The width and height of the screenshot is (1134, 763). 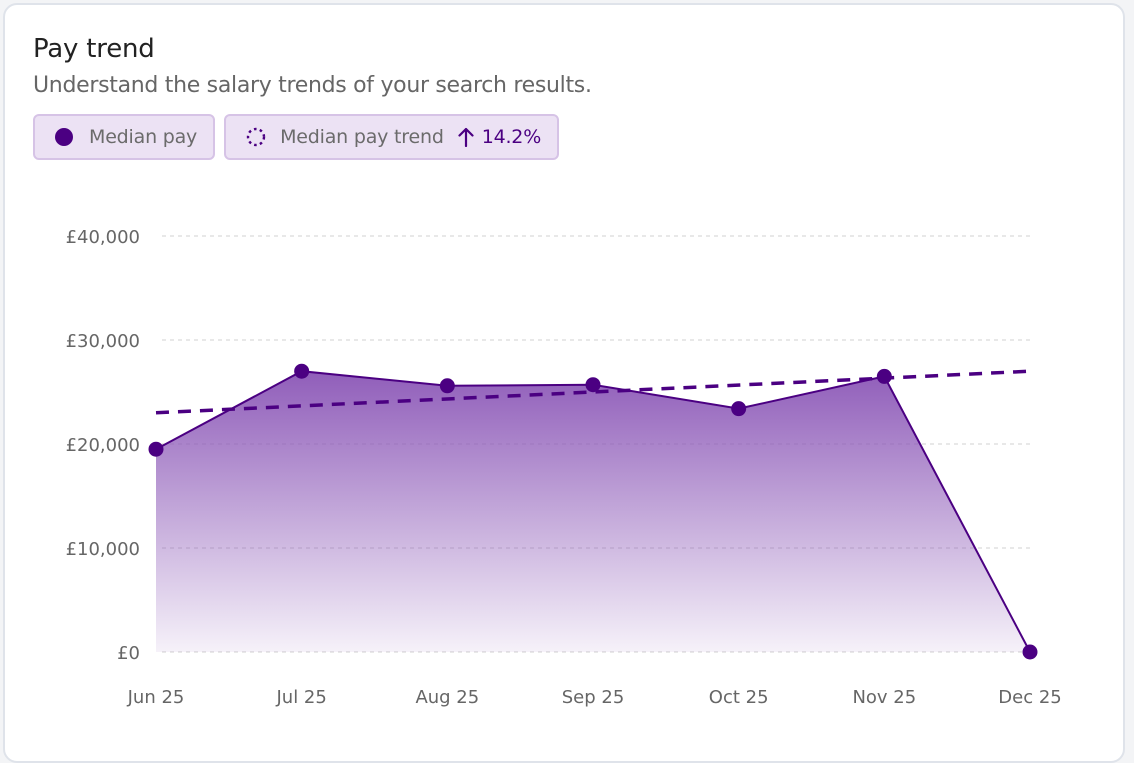 What do you see at coordinates (94, 49) in the screenshot?
I see `card-title: Pay trend` at bounding box center [94, 49].